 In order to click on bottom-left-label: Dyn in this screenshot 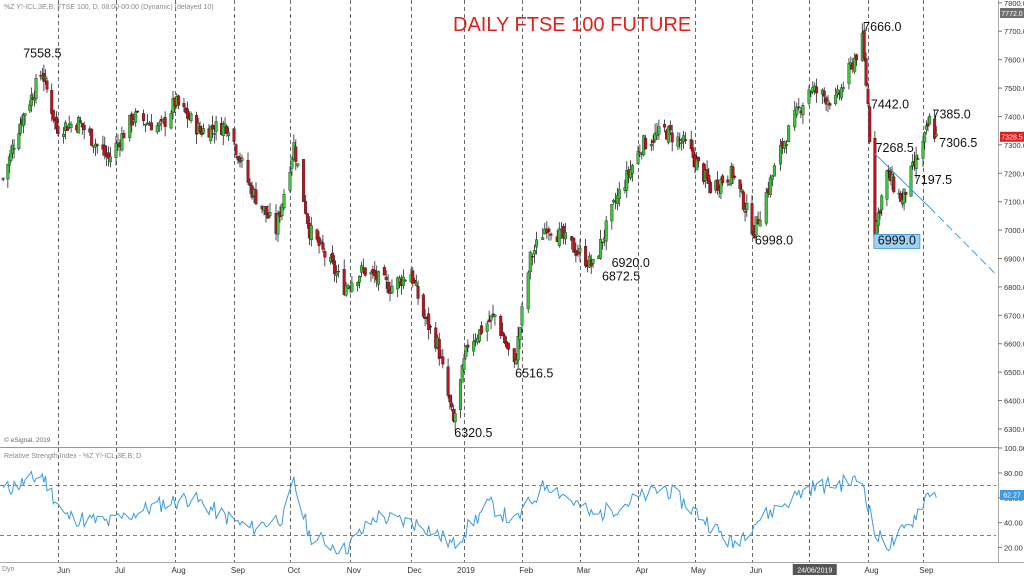, I will do `click(8, 569)`.